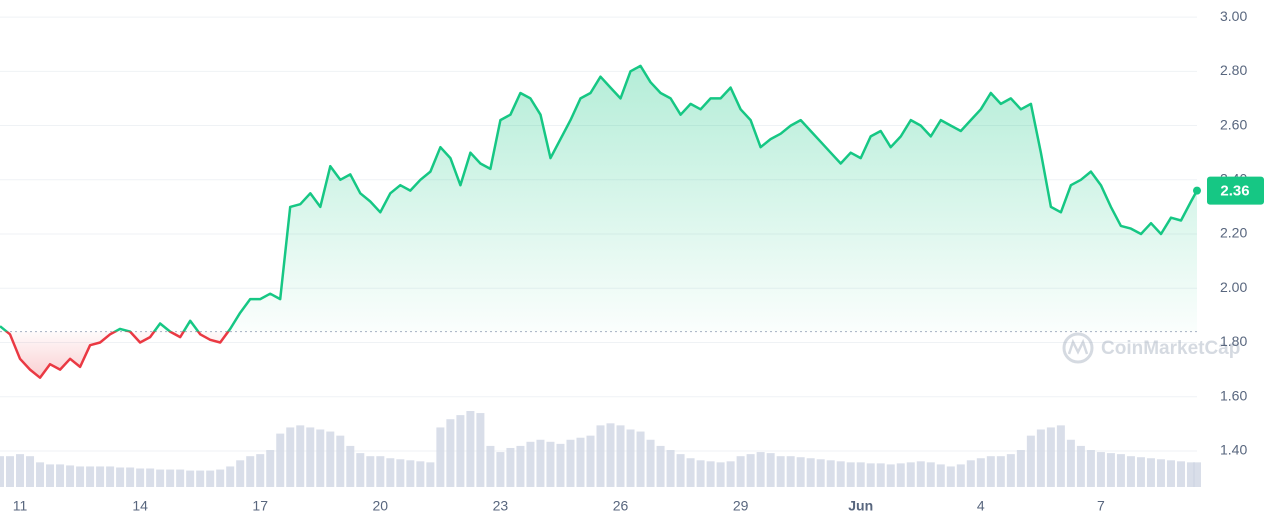 This screenshot has height=522, width=1265. What do you see at coordinates (1233, 16) in the screenshot?
I see `y-tick-label: 3.00` at bounding box center [1233, 16].